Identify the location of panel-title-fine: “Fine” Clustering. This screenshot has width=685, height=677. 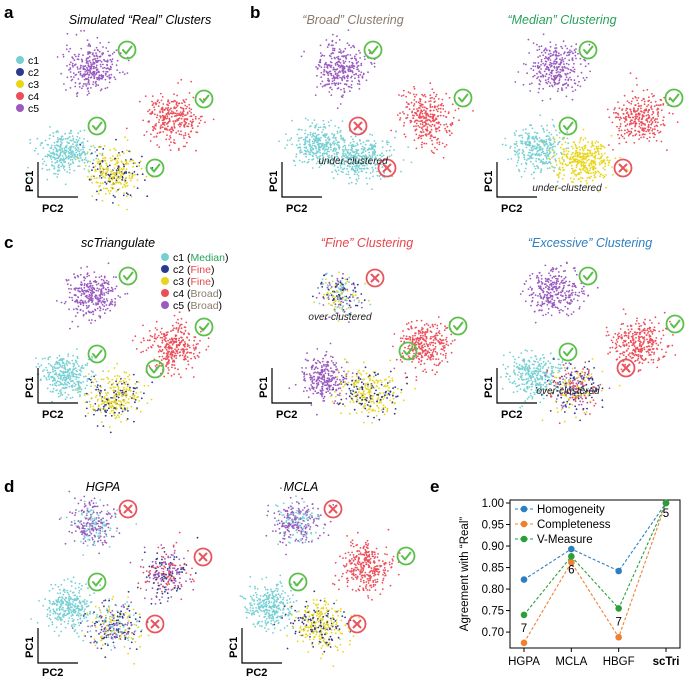
(367, 243).